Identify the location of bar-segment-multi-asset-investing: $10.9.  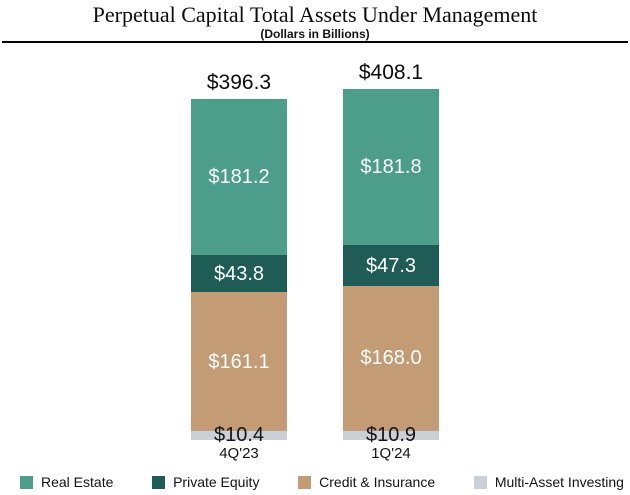
(391, 435).